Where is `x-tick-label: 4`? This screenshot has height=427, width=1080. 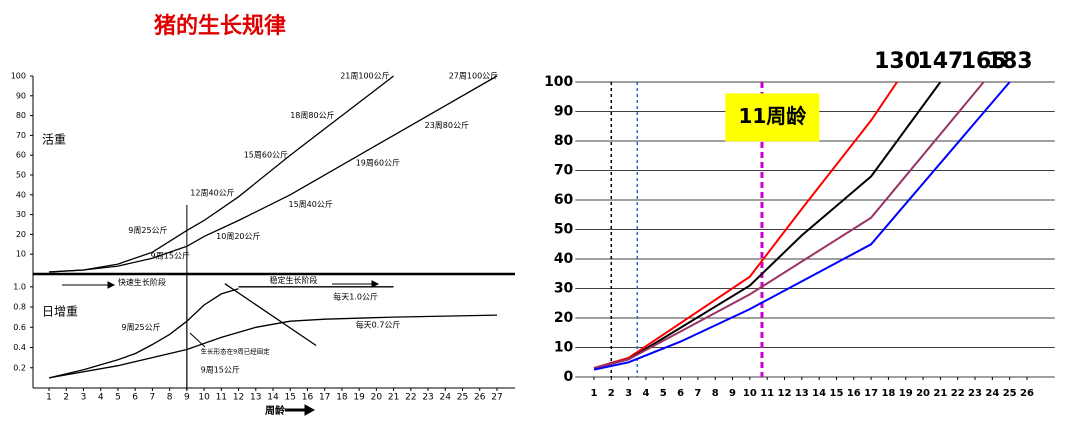 x-tick-label: 4 is located at coordinates (101, 398).